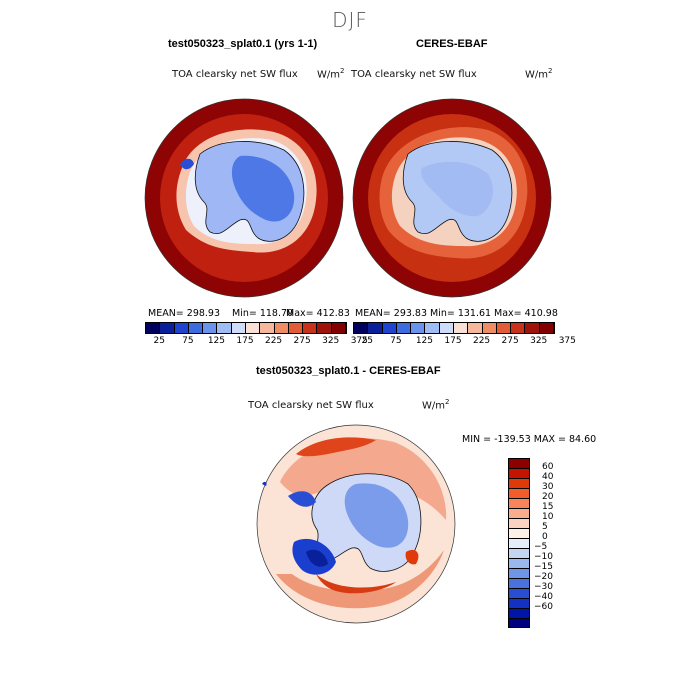 The image size is (700, 700). I want to click on panel1-title: test050323_splat0.1 (yrs 1-1), so click(243, 44).